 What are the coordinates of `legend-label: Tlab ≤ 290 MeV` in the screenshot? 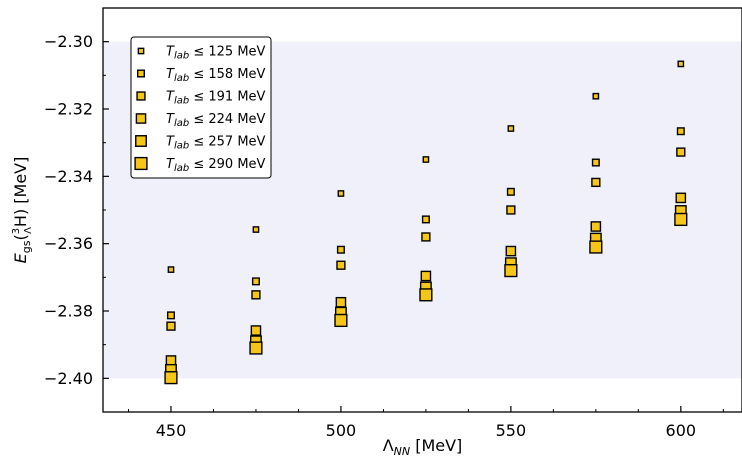 It's located at (216, 165).